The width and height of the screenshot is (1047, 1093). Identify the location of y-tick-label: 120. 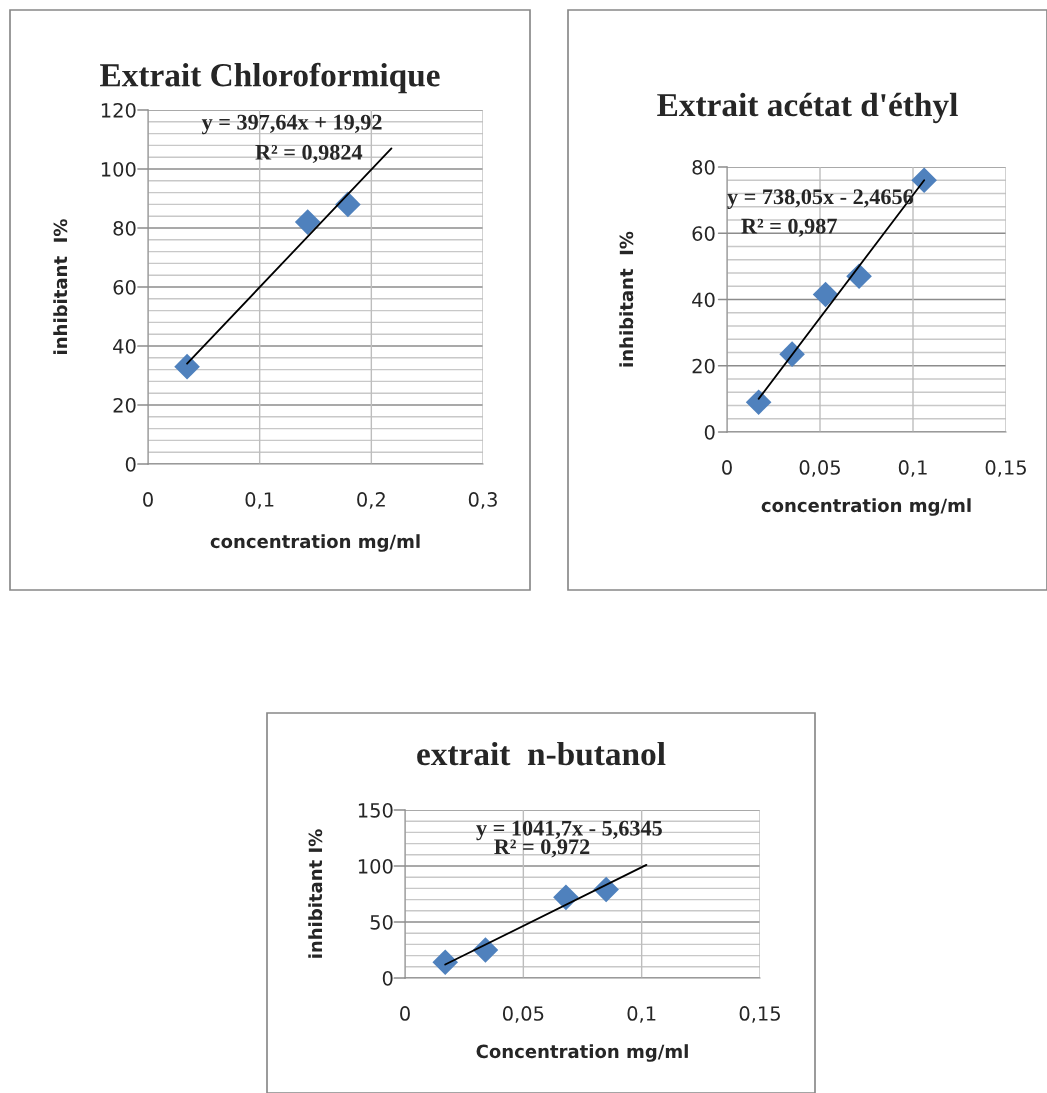
(118, 110).